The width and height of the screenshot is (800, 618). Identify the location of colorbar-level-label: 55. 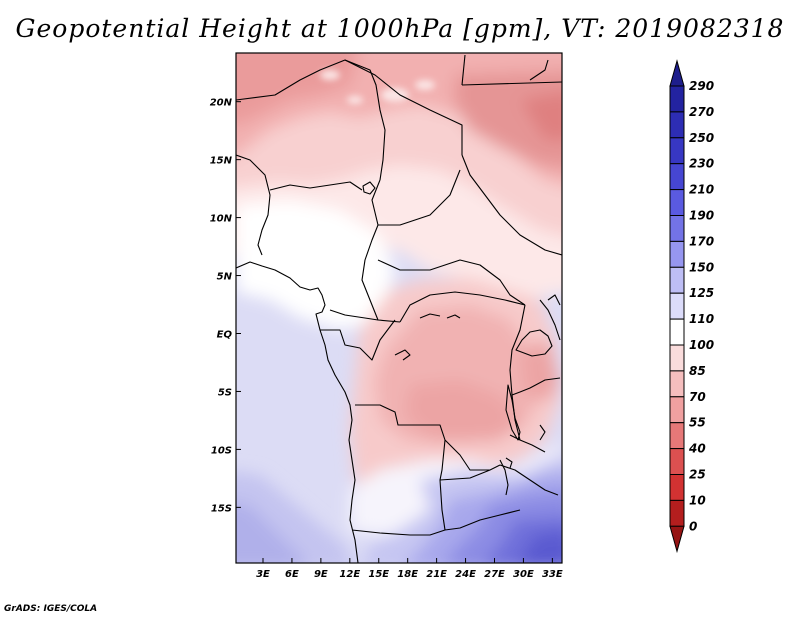
(697, 423).